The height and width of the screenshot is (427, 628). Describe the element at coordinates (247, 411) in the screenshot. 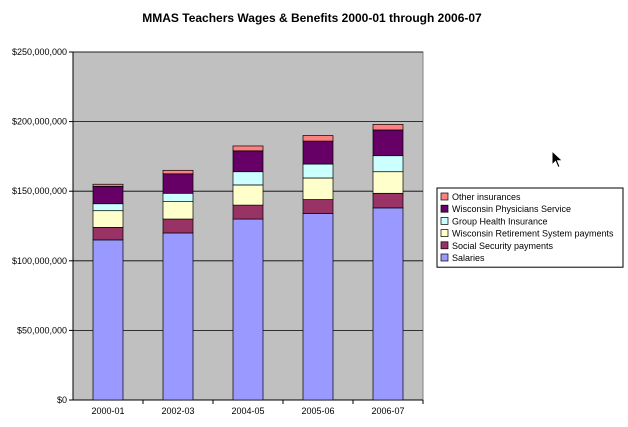

I see `x-tick-label: 2004-05` at that location.